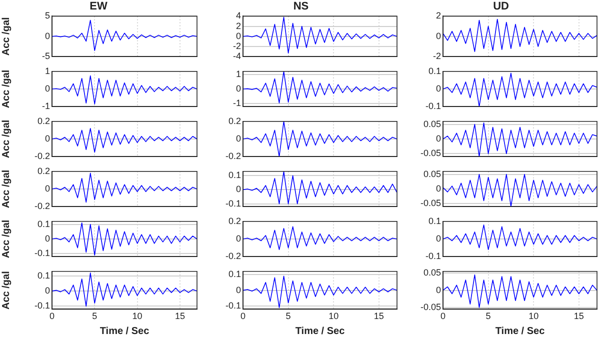  What do you see at coordinates (238, 15) in the screenshot?
I see `y-tick-label: 4` at bounding box center [238, 15].